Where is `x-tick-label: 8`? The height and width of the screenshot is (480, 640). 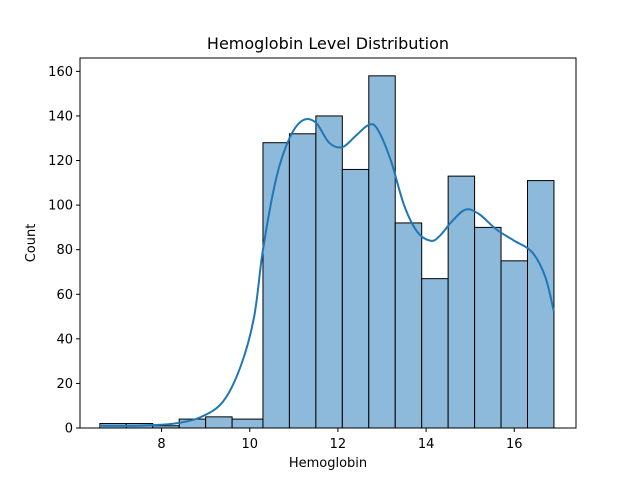 x-tick-label: 8 is located at coordinates (161, 444).